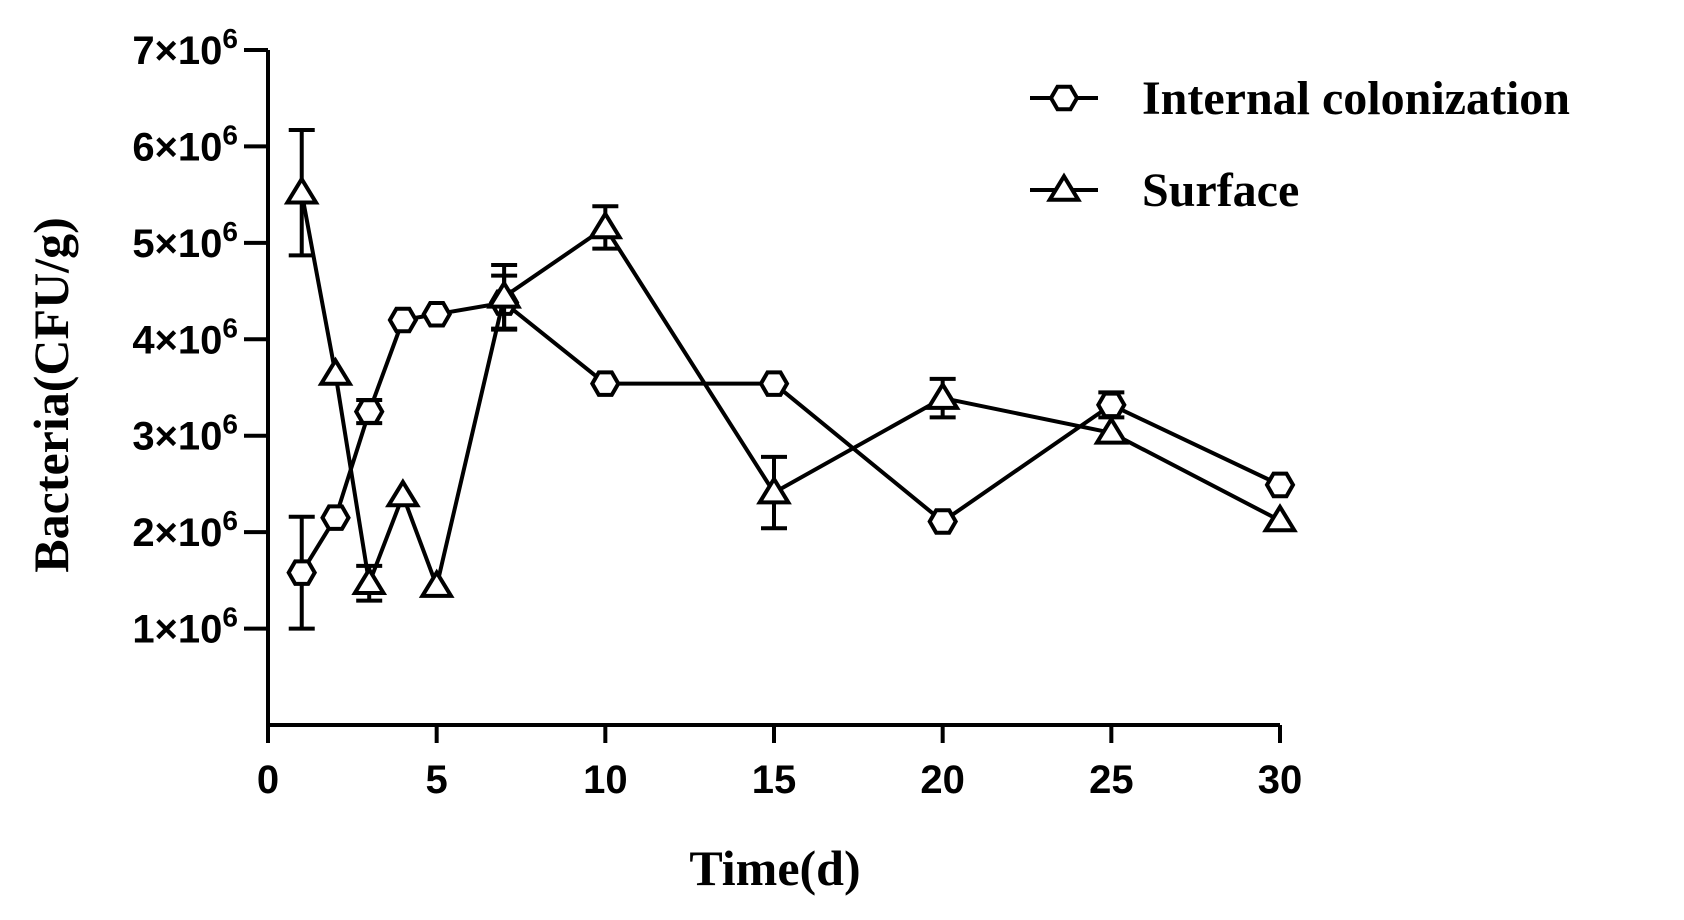 The height and width of the screenshot is (920, 1684). I want to click on y-tick-label: 5×10⁶, so click(185, 241).